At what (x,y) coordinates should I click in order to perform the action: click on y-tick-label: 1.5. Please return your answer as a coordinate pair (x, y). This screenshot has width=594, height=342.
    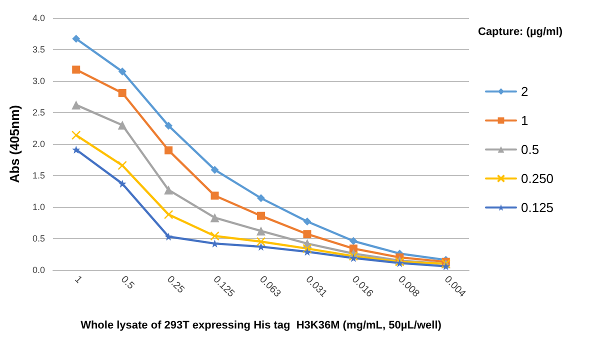
    Looking at the image, I should click on (38, 175).